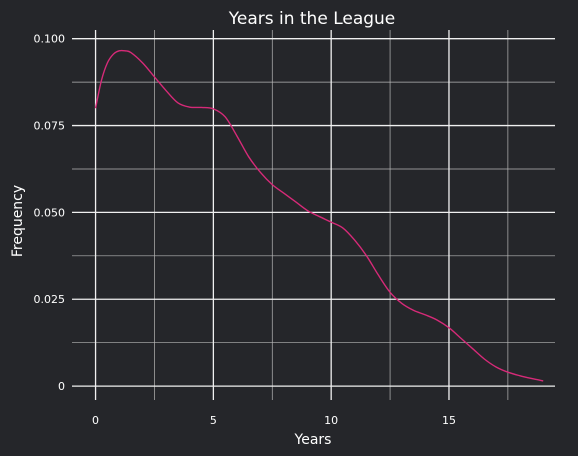 This screenshot has width=578, height=456. What do you see at coordinates (50, 126) in the screenshot?
I see `y-tick-label-3: 0.075` at bounding box center [50, 126].